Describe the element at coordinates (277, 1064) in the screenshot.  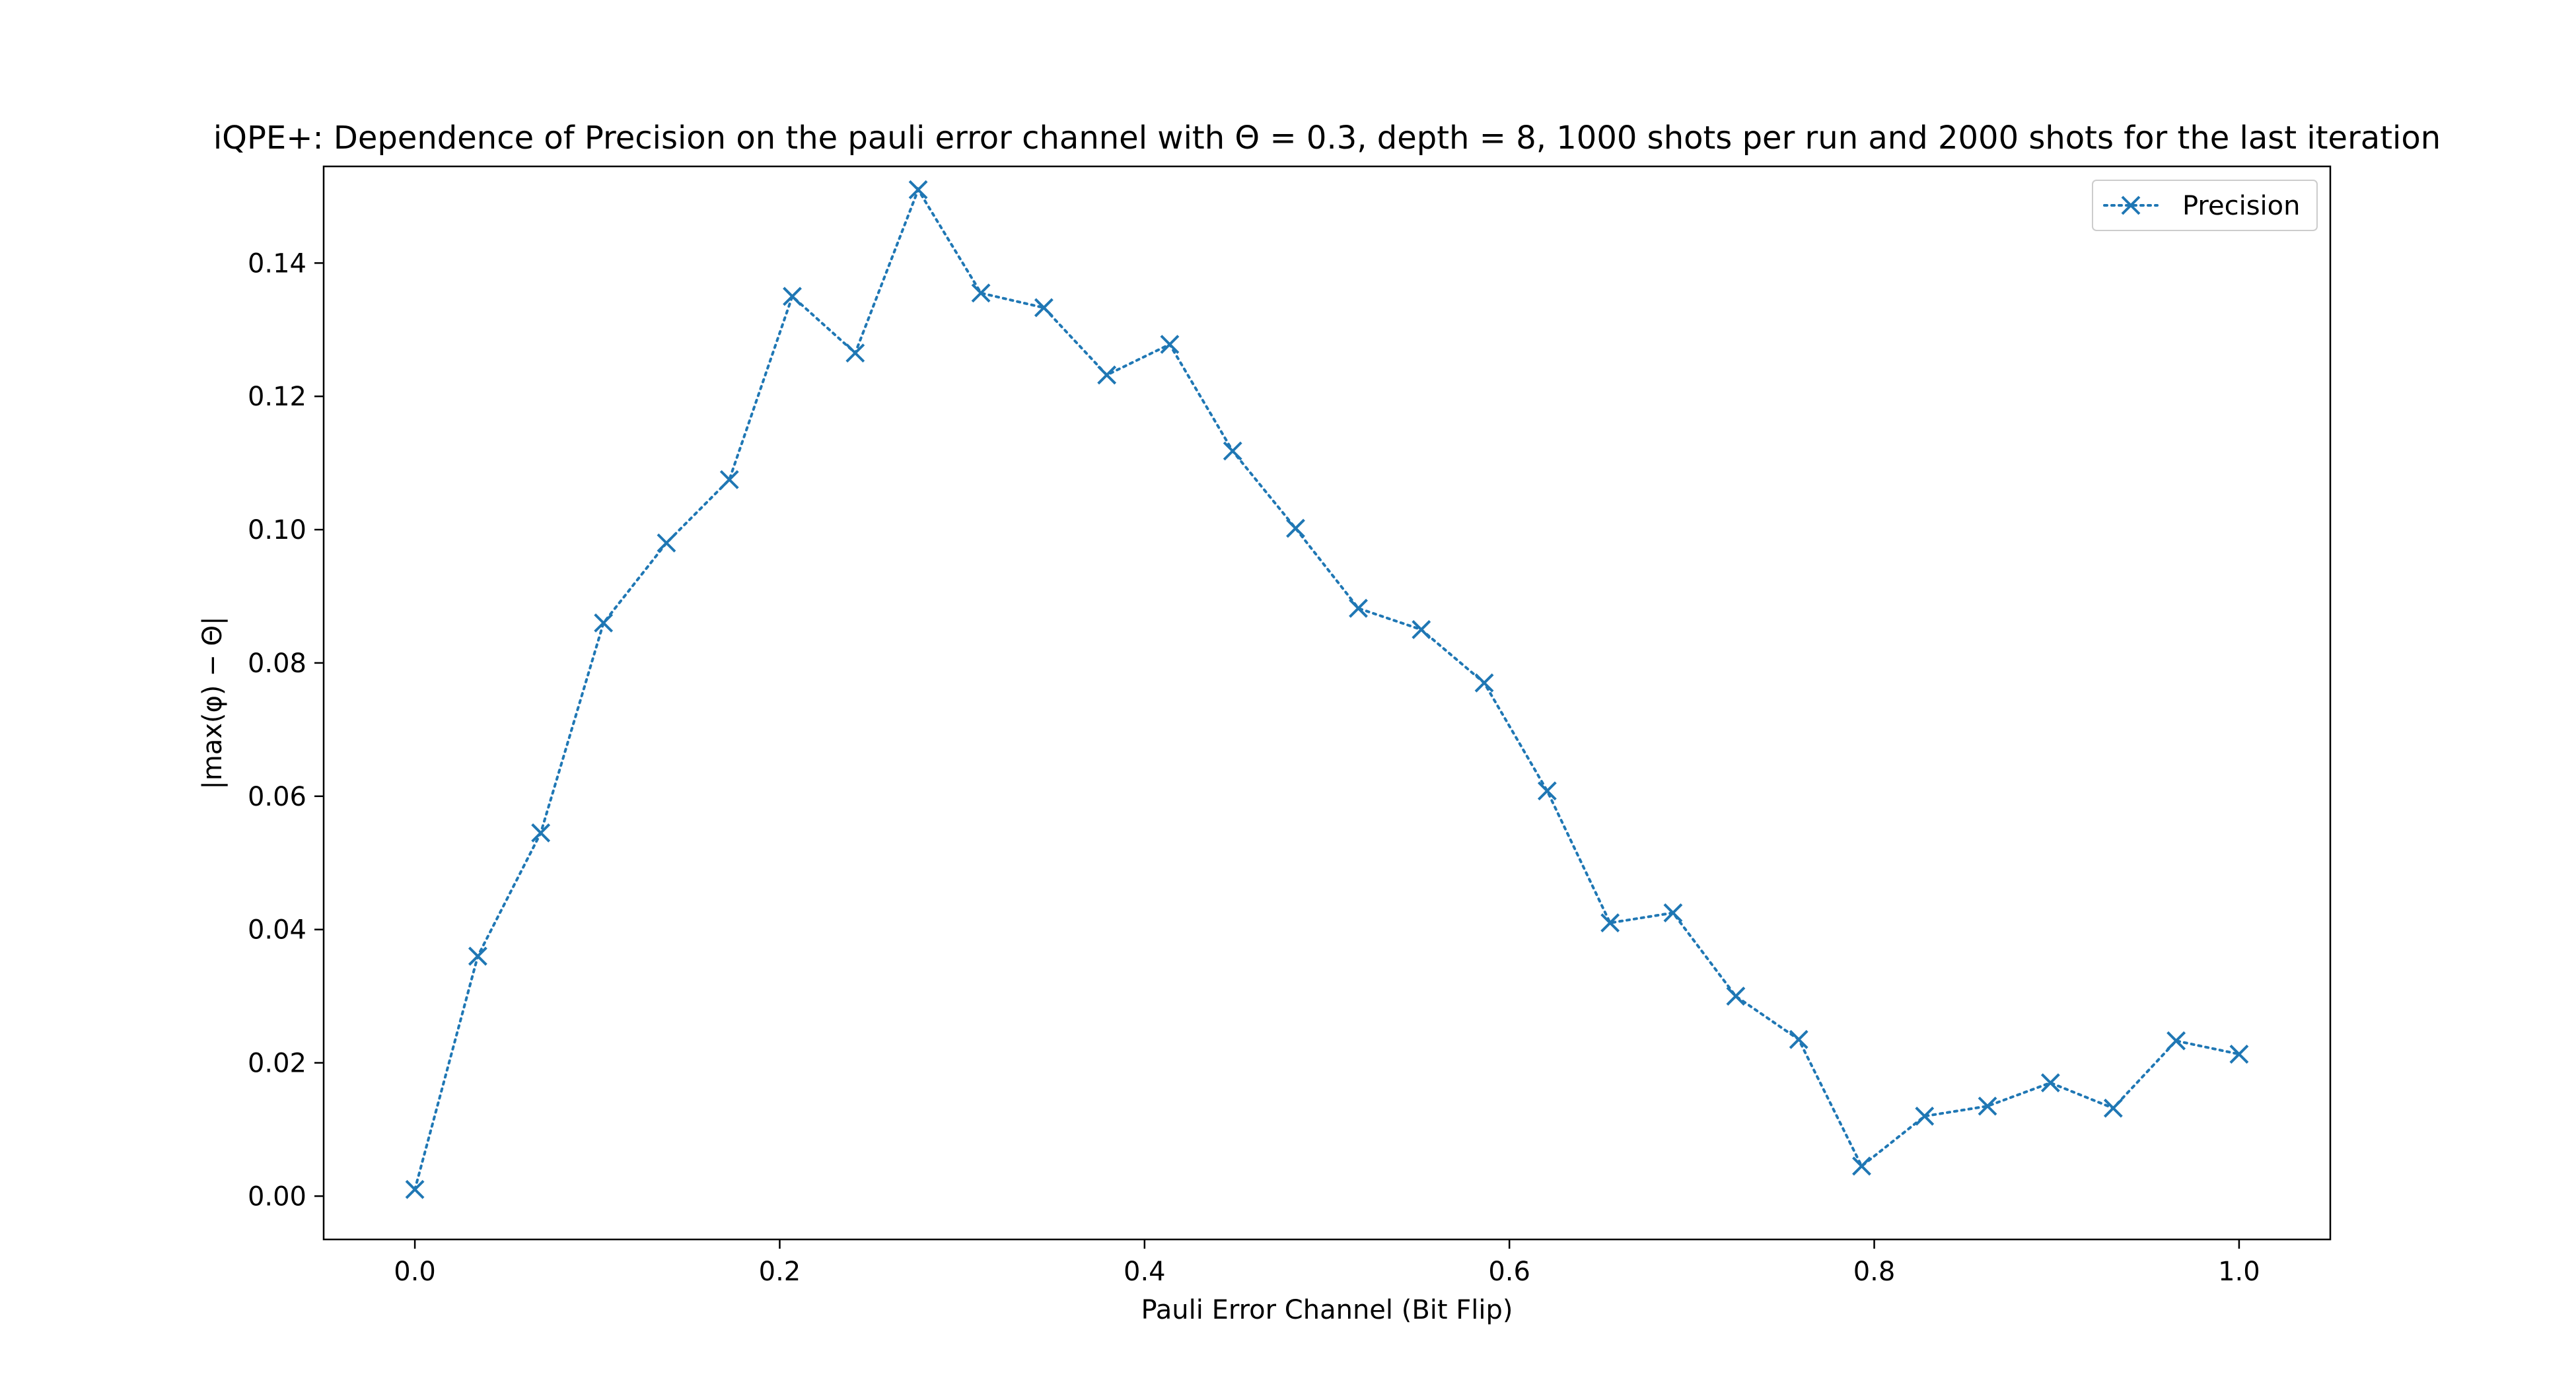
I see `y-tick-label: 0.02` at that location.